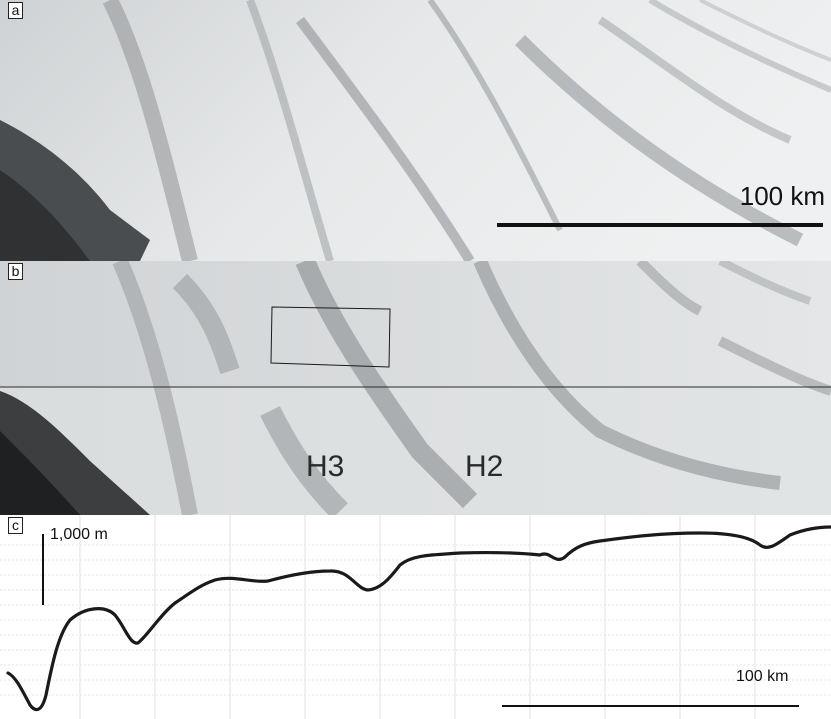 Image resolution: width=831 pixels, height=719 pixels. I want to click on label-h3: H3, so click(325, 466).